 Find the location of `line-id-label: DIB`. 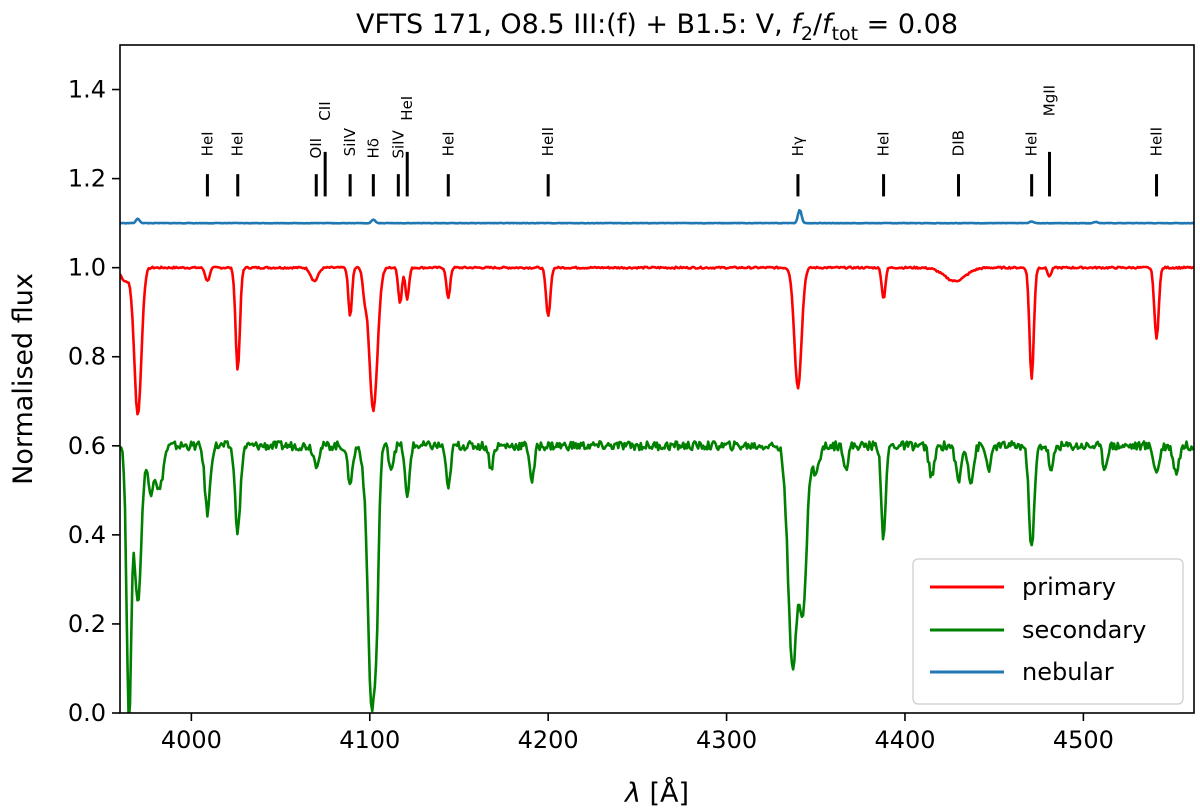

line-id-label: DIB is located at coordinates (959, 143).